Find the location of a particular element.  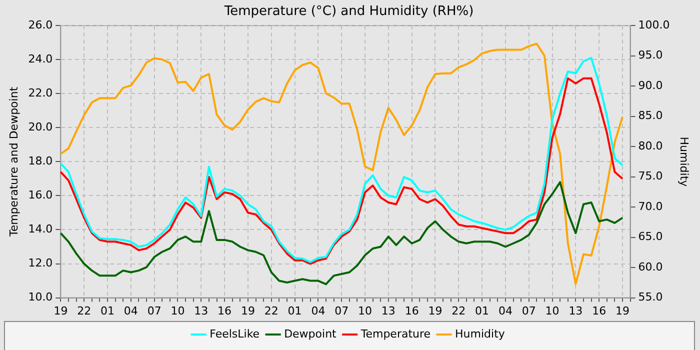

y2-tick-label: 75.0 is located at coordinates (650, 176).